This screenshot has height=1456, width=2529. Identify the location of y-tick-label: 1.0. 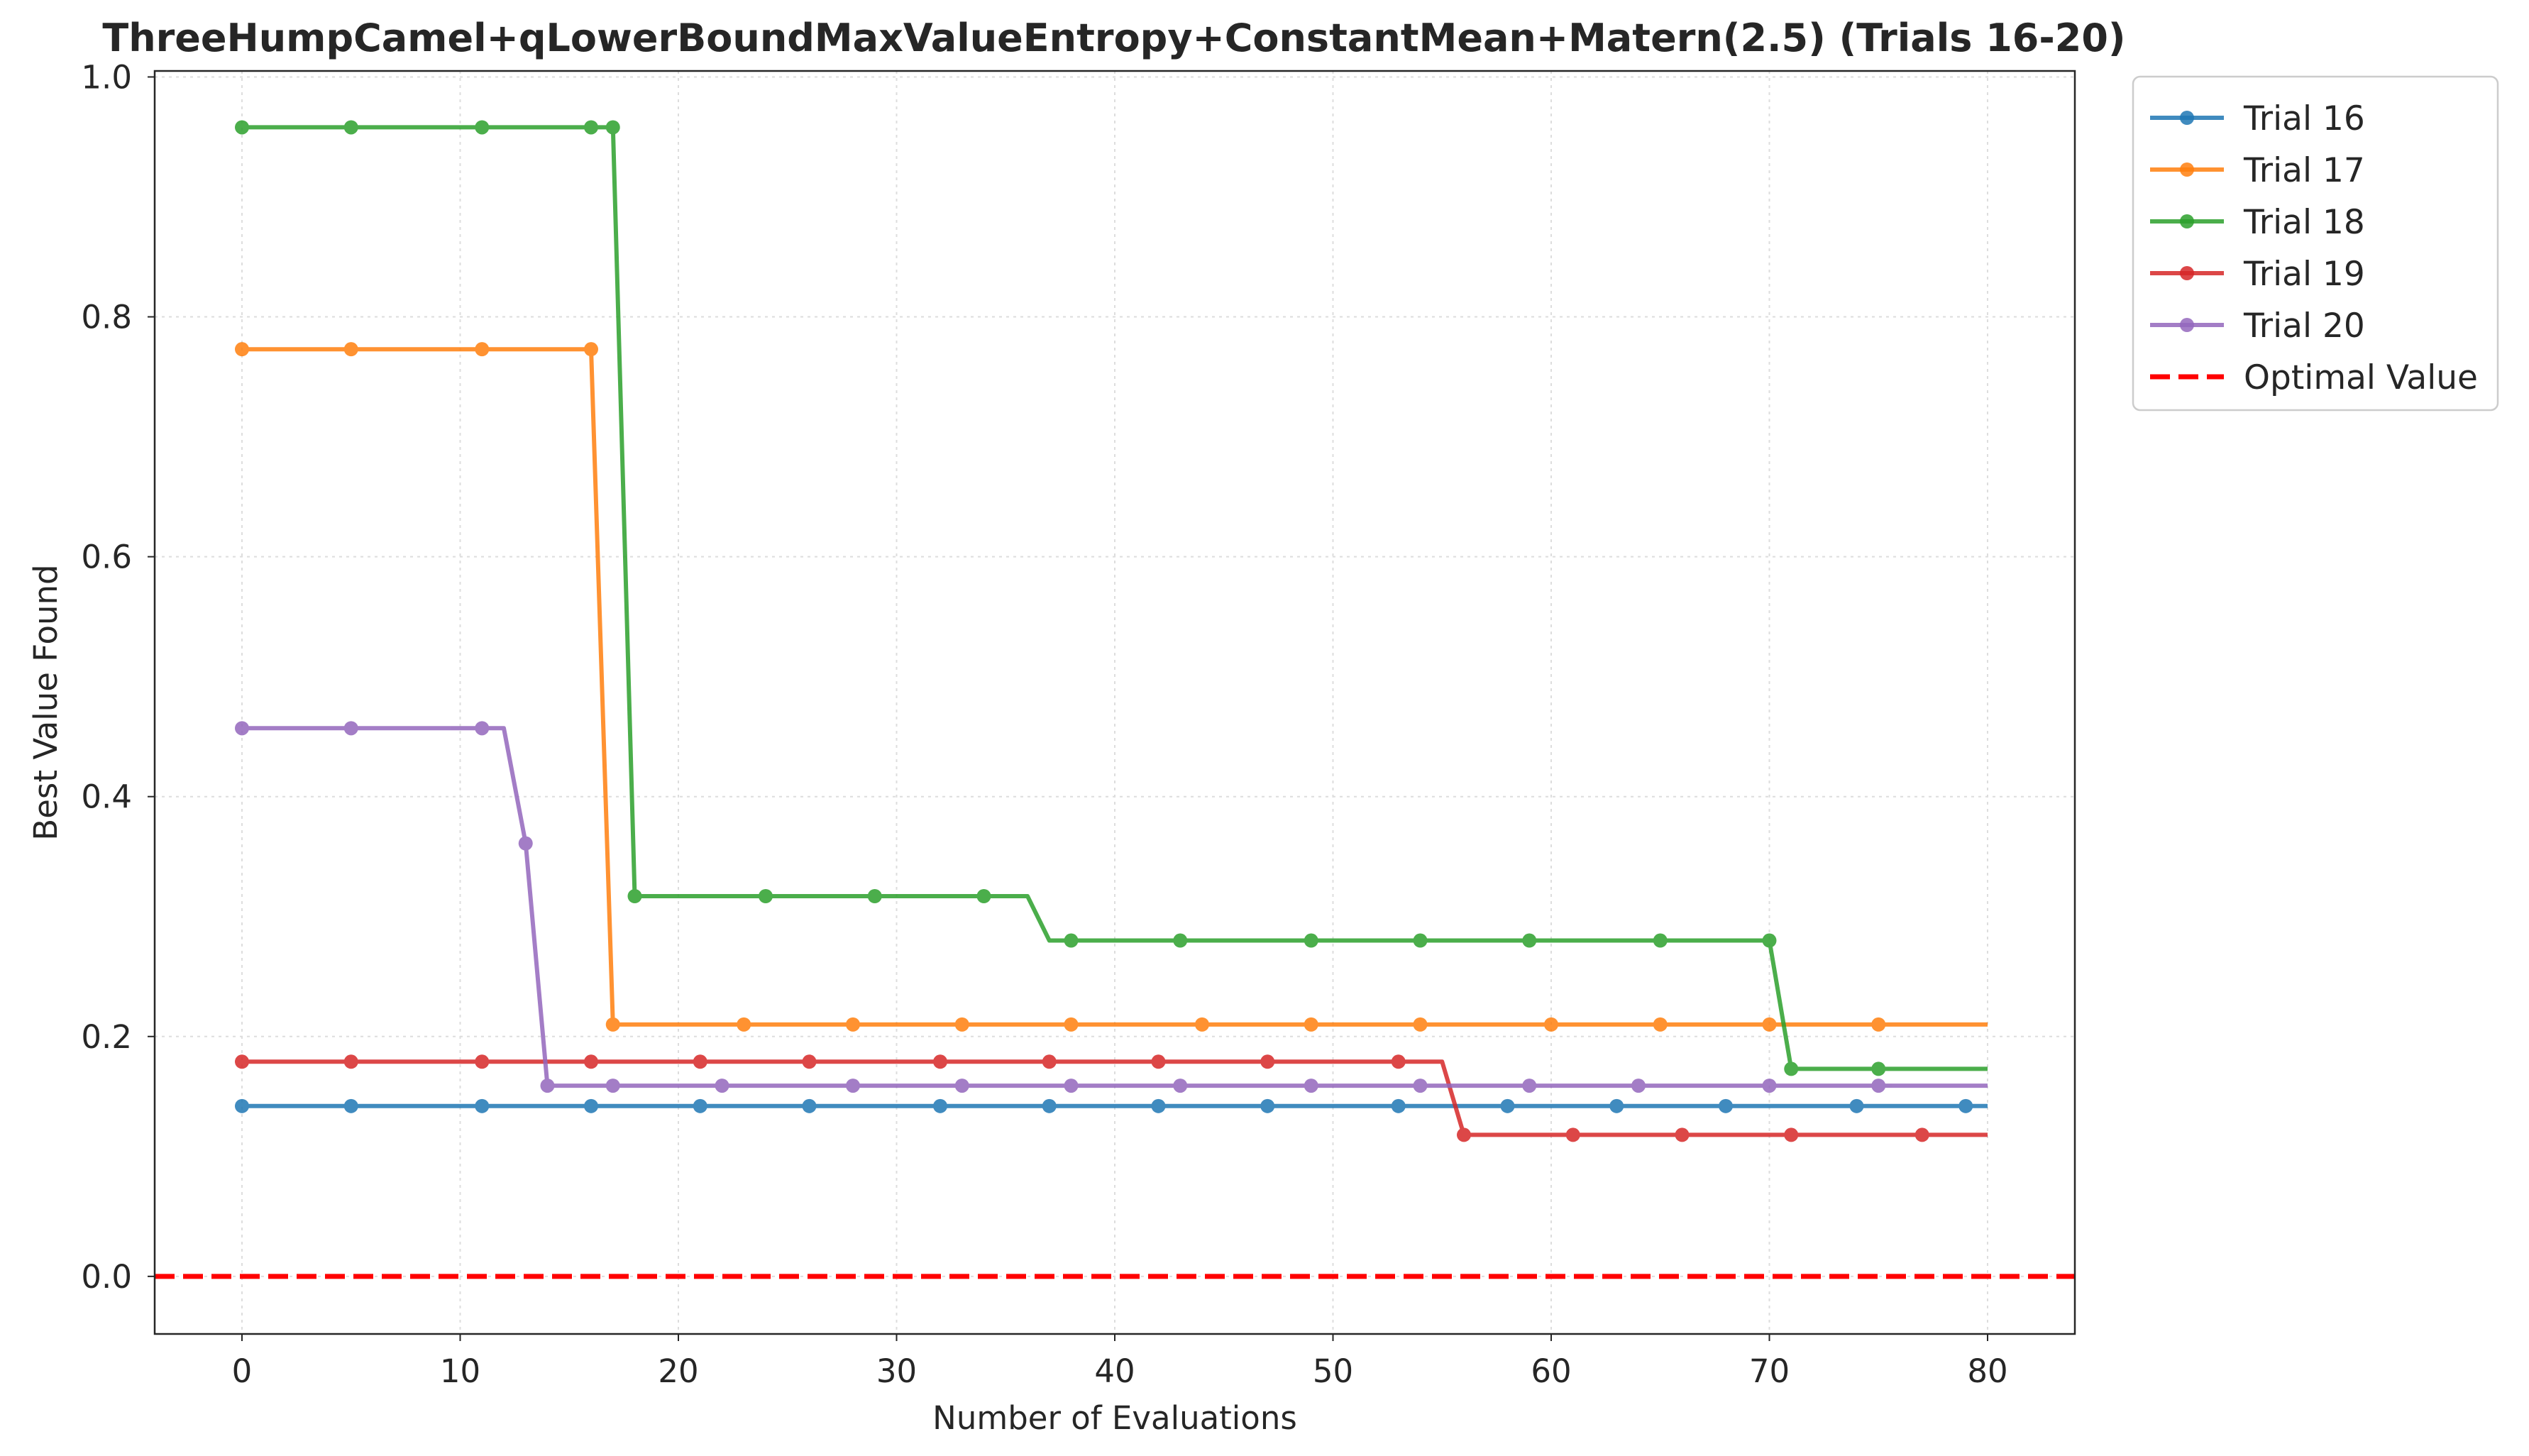
(106, 77).